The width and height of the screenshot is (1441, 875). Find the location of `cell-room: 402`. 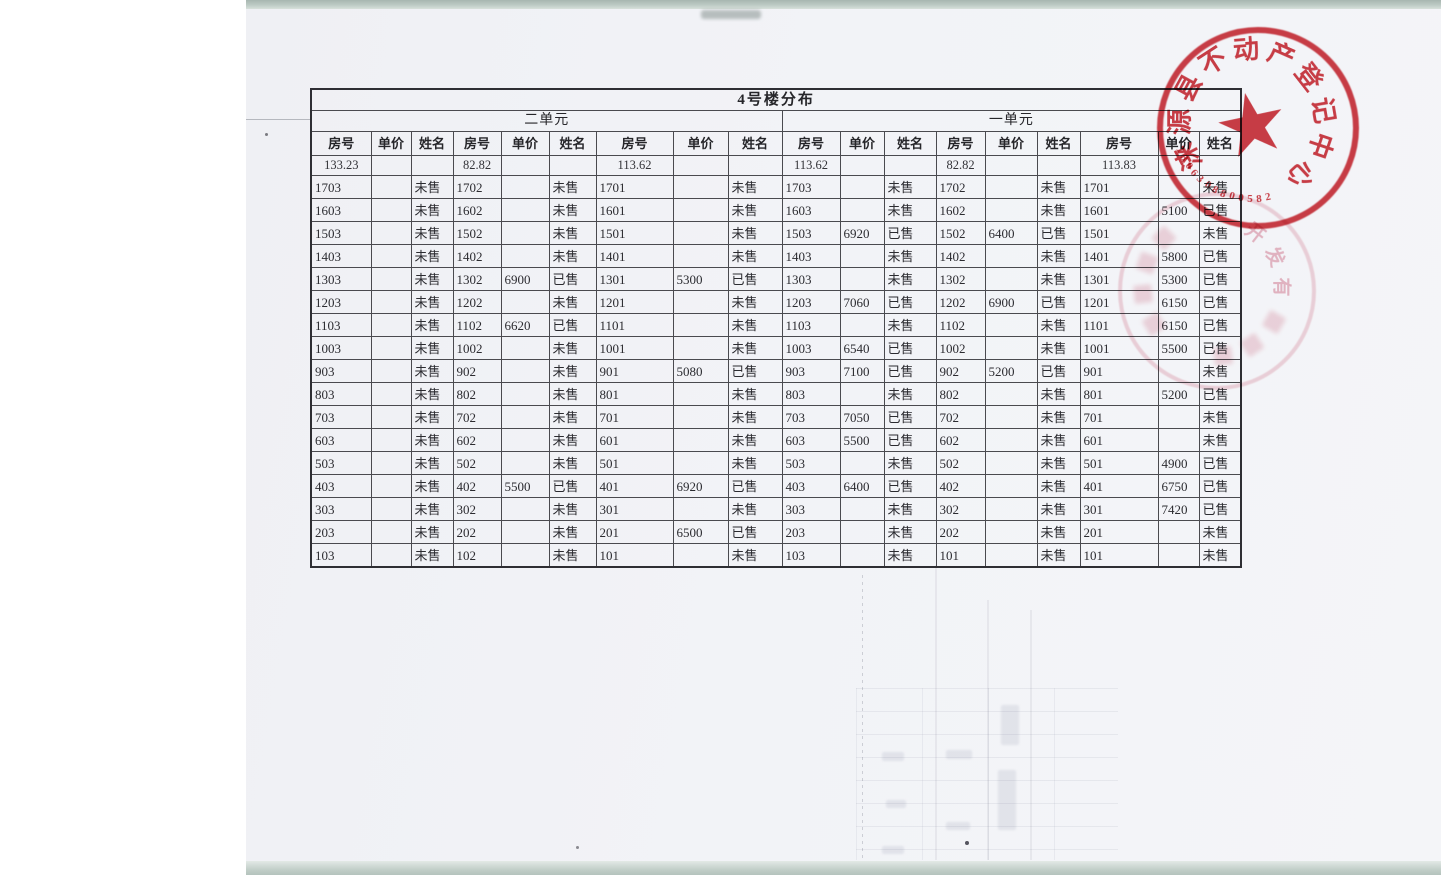

cell-room: 402 is located at coordinates (960, 486).